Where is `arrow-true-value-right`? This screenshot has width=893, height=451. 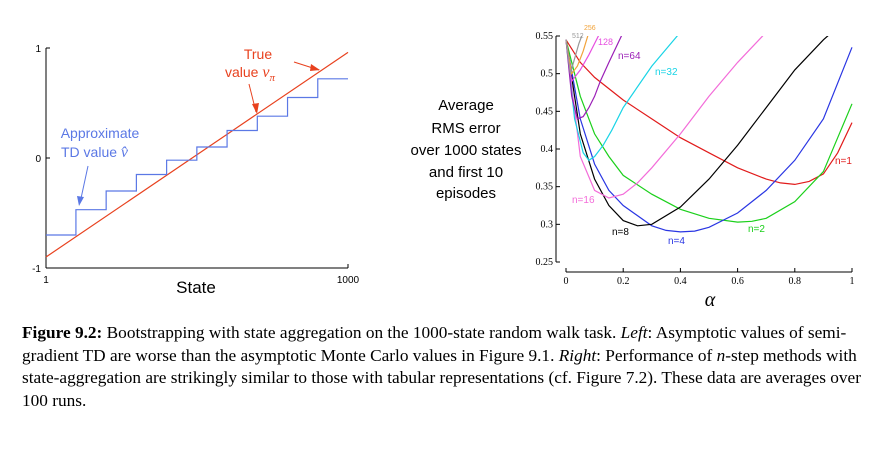
arrow-true-value-right is located at coordinates (306, 66).